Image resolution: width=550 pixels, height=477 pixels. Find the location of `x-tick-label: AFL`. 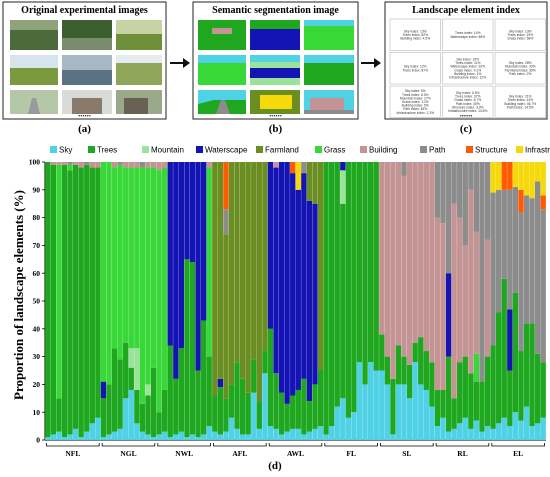

x-tick-label: AFL is located at coordinates (239, 453).